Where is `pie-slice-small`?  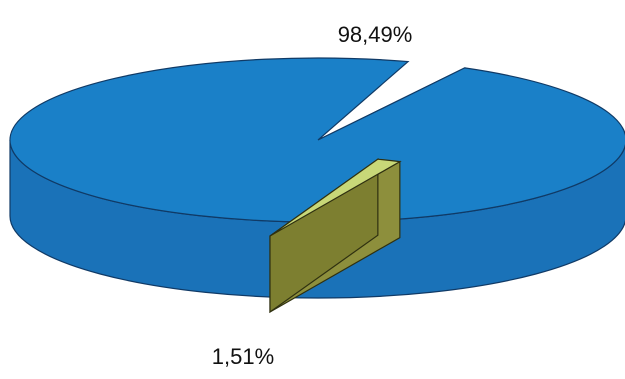 pie-slice-small is located at coordinates (335, 197).